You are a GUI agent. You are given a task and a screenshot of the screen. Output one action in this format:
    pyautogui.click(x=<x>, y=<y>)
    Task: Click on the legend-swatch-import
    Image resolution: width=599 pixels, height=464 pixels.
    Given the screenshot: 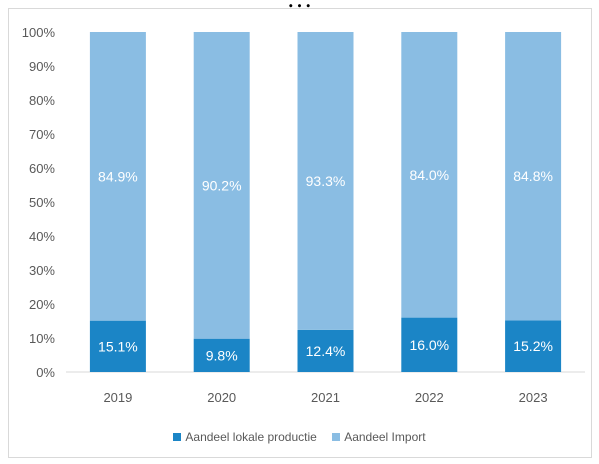 What is the action you would take?
    pyautogui.click(x=336, y=437)
    